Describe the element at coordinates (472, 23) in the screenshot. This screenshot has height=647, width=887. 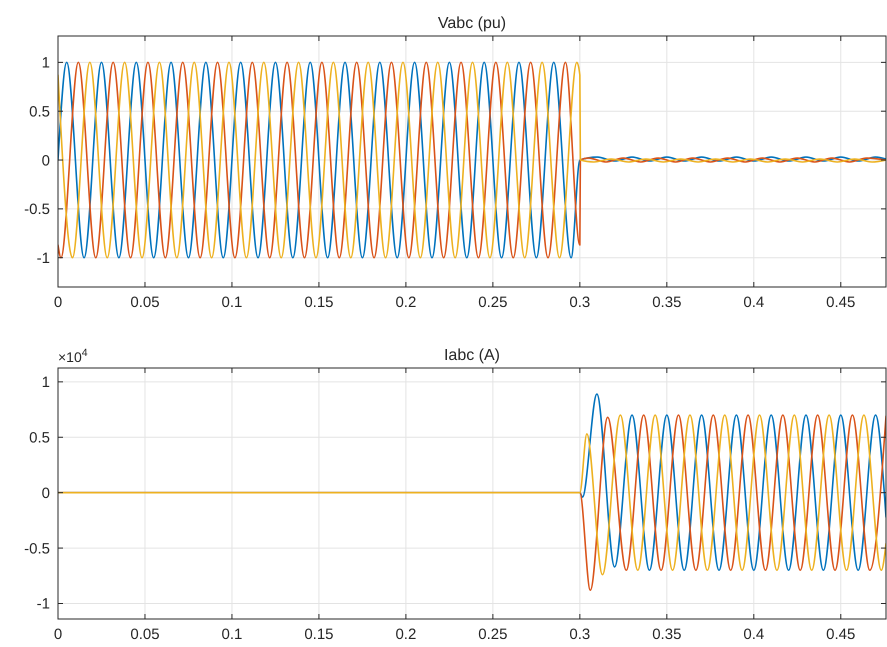
I see `chart-title: Vabc (pu)` at that location.